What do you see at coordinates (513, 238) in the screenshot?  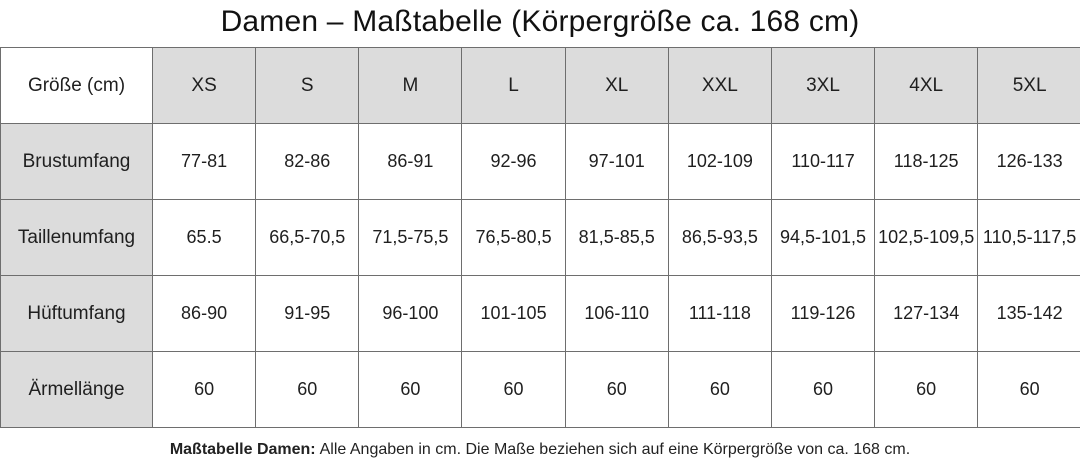 I see `value-cell: 76,5-80,5` at bounding box center [513, 238].